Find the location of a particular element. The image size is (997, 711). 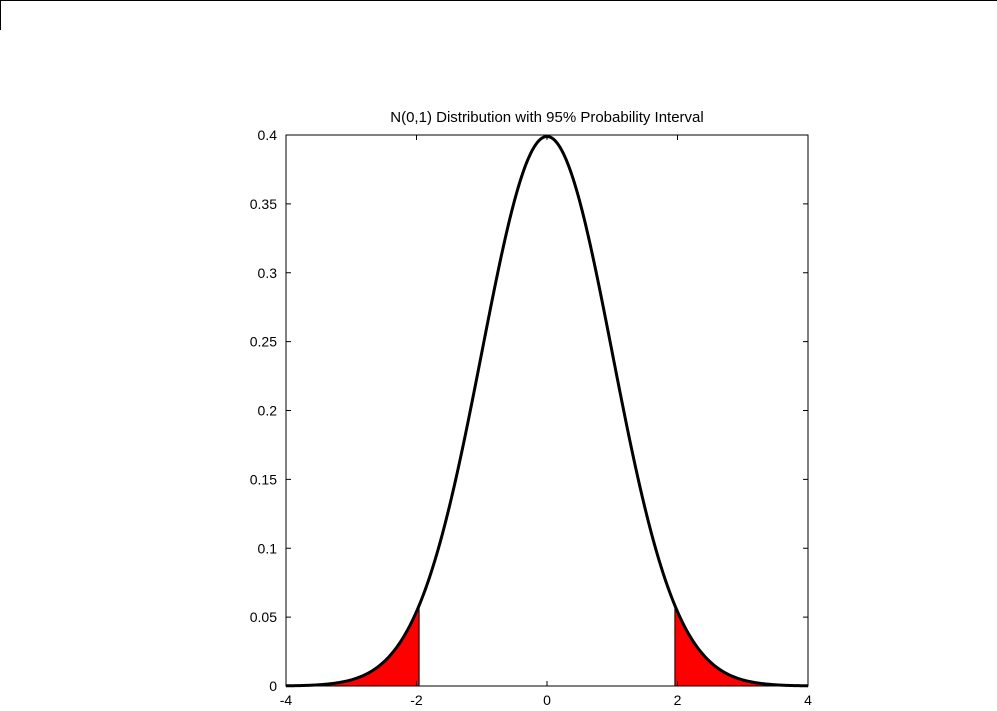

y-tick-label: 0.05 is located at coordinates (263, 617).